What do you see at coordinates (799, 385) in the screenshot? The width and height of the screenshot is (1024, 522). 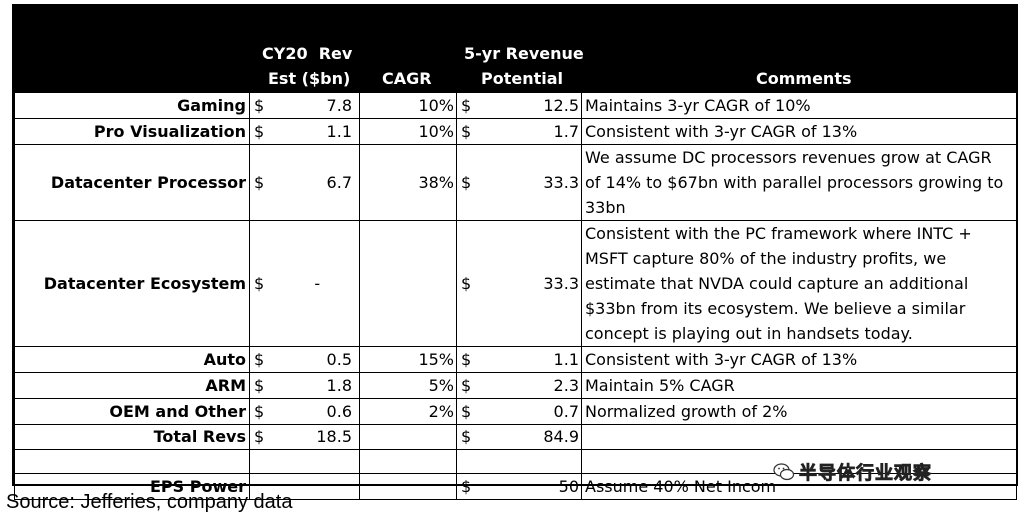 I see `comment-cell: Maintain 5% CAGR` at bounding box center [799, 385].